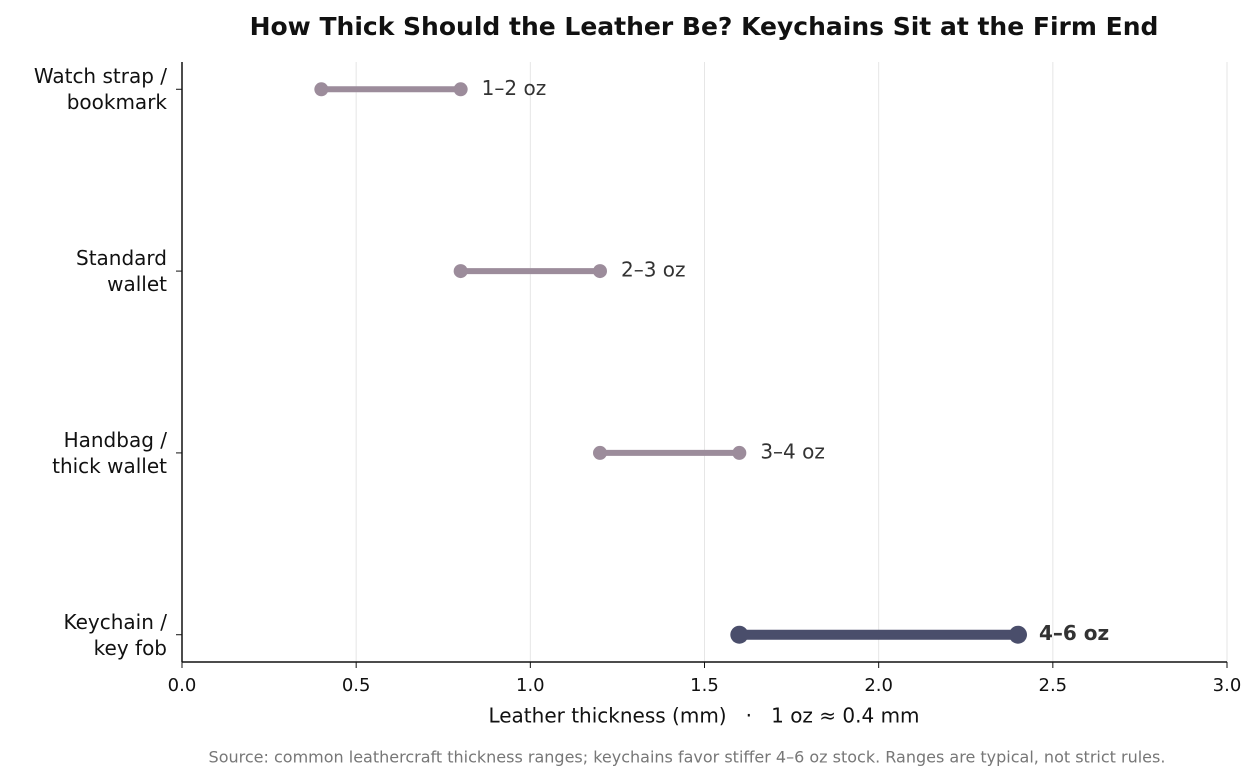  What do you see at coordinates (356, 685) in the screenshot?
I see `x-tick-label: 0.5` at bounding box center [356, 685].